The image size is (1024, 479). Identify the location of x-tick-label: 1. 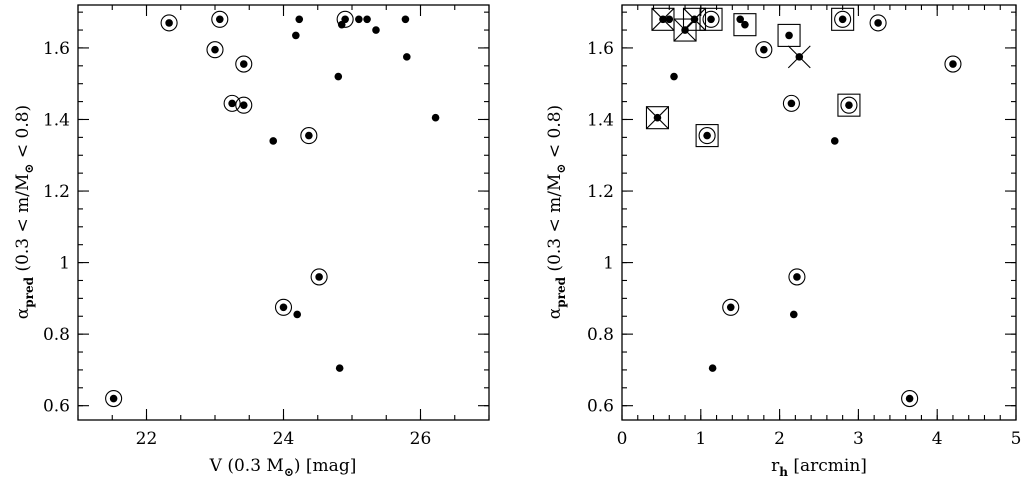
(700, 439).